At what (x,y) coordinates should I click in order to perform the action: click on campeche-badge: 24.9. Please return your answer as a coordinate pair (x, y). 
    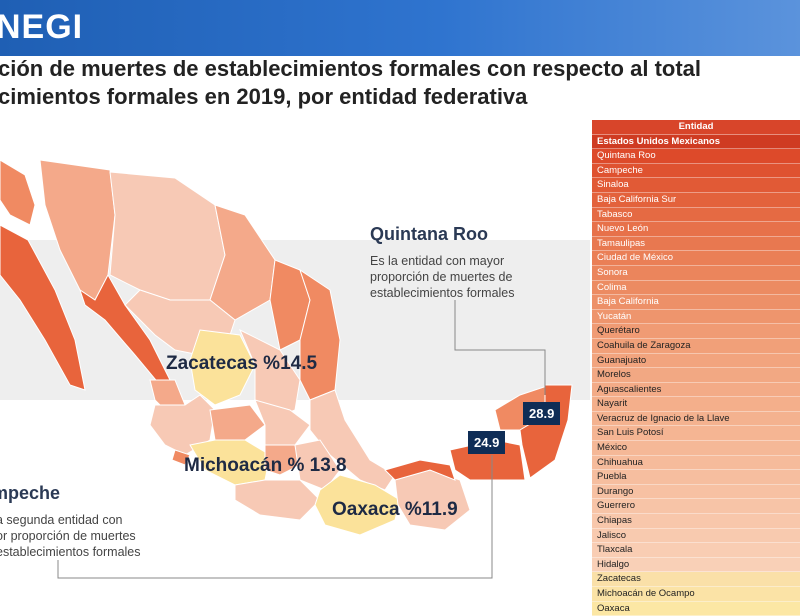
    Looking at the image, I should click on (487, 442).